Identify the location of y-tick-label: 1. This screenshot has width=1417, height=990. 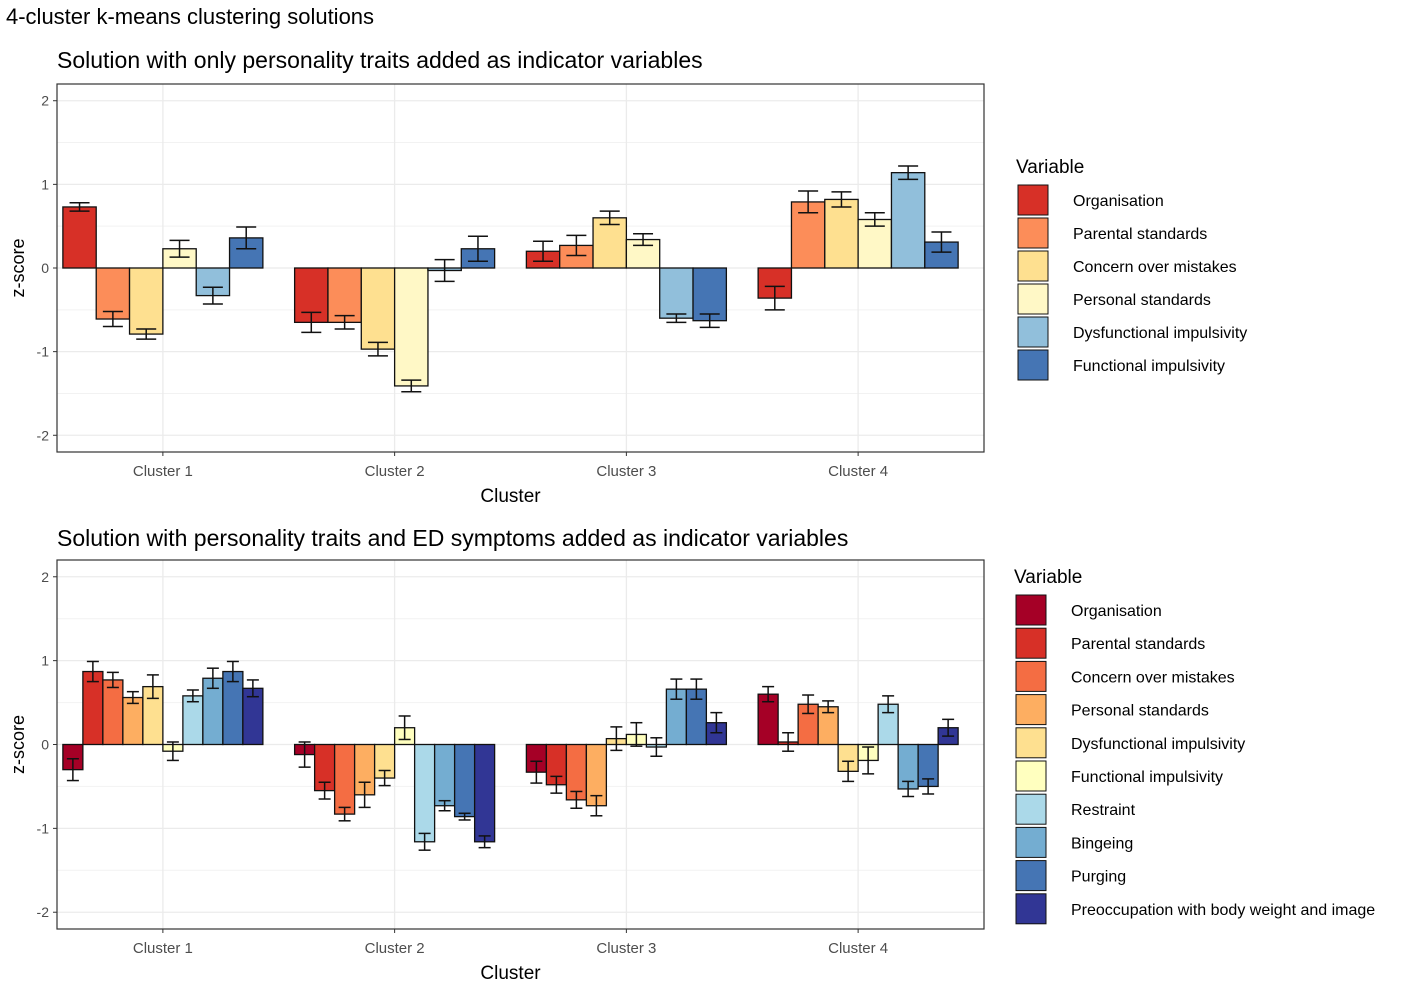
(45, 661).